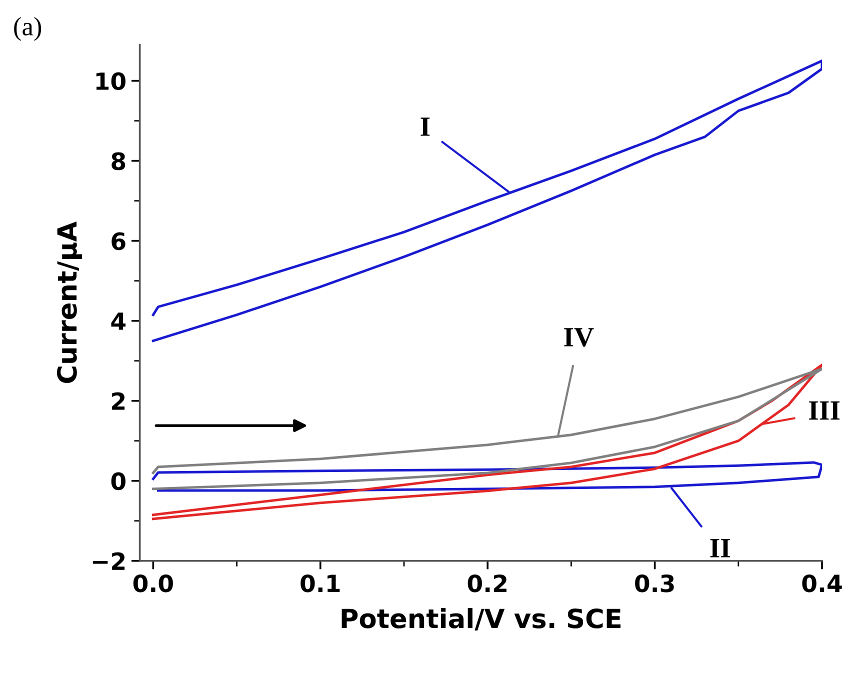 Image resolution: width=863 pixels, height=679 pixels. Describe the element at coordinates (119, 241) in the screenshot. I see `y-tick-label: 6` at that location.